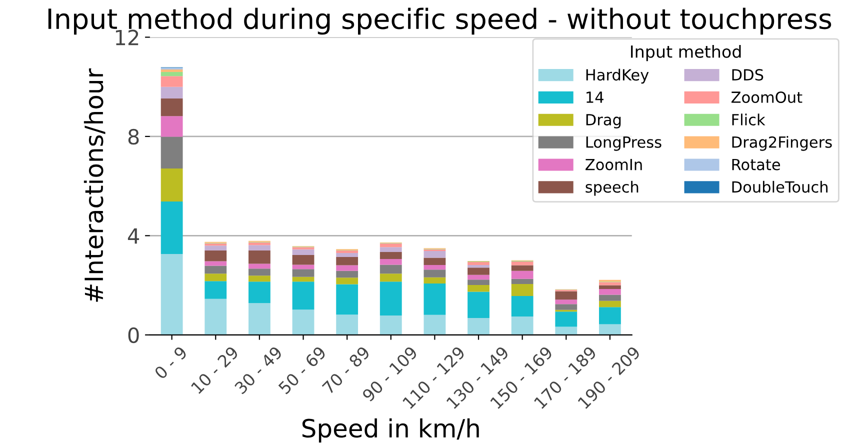  What do you see at coordinates (595, 97) in the screenshot?
I see `legend-label: 14` at bounding box center [595, 97].